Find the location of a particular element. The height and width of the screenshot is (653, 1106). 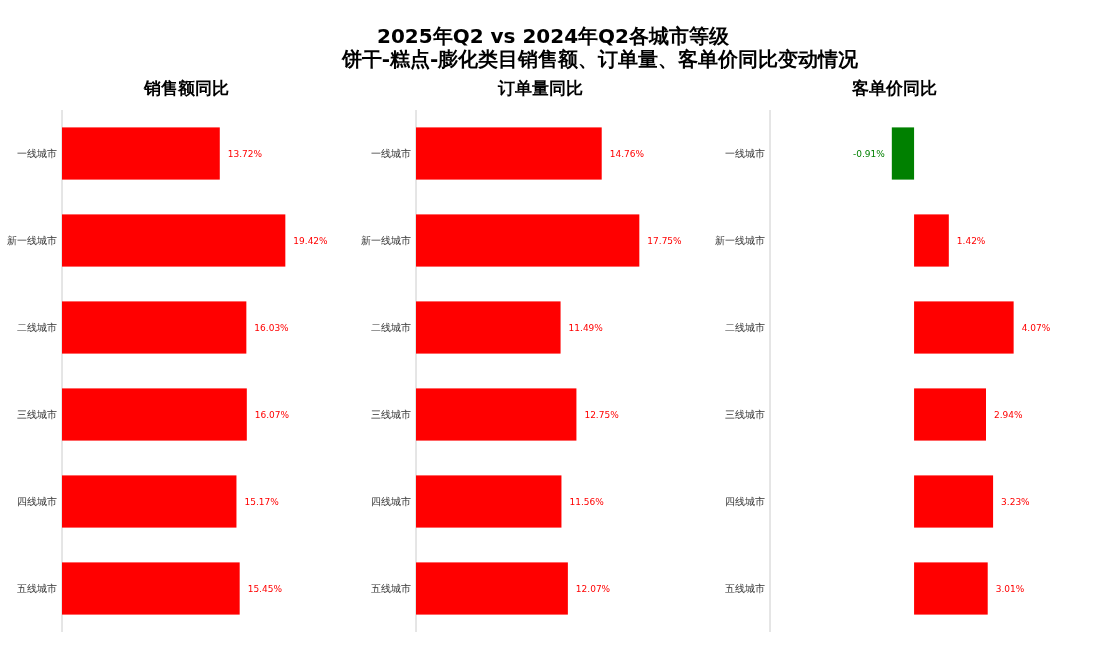

data-label: 3.01% is located at coordinates (1010, 588).